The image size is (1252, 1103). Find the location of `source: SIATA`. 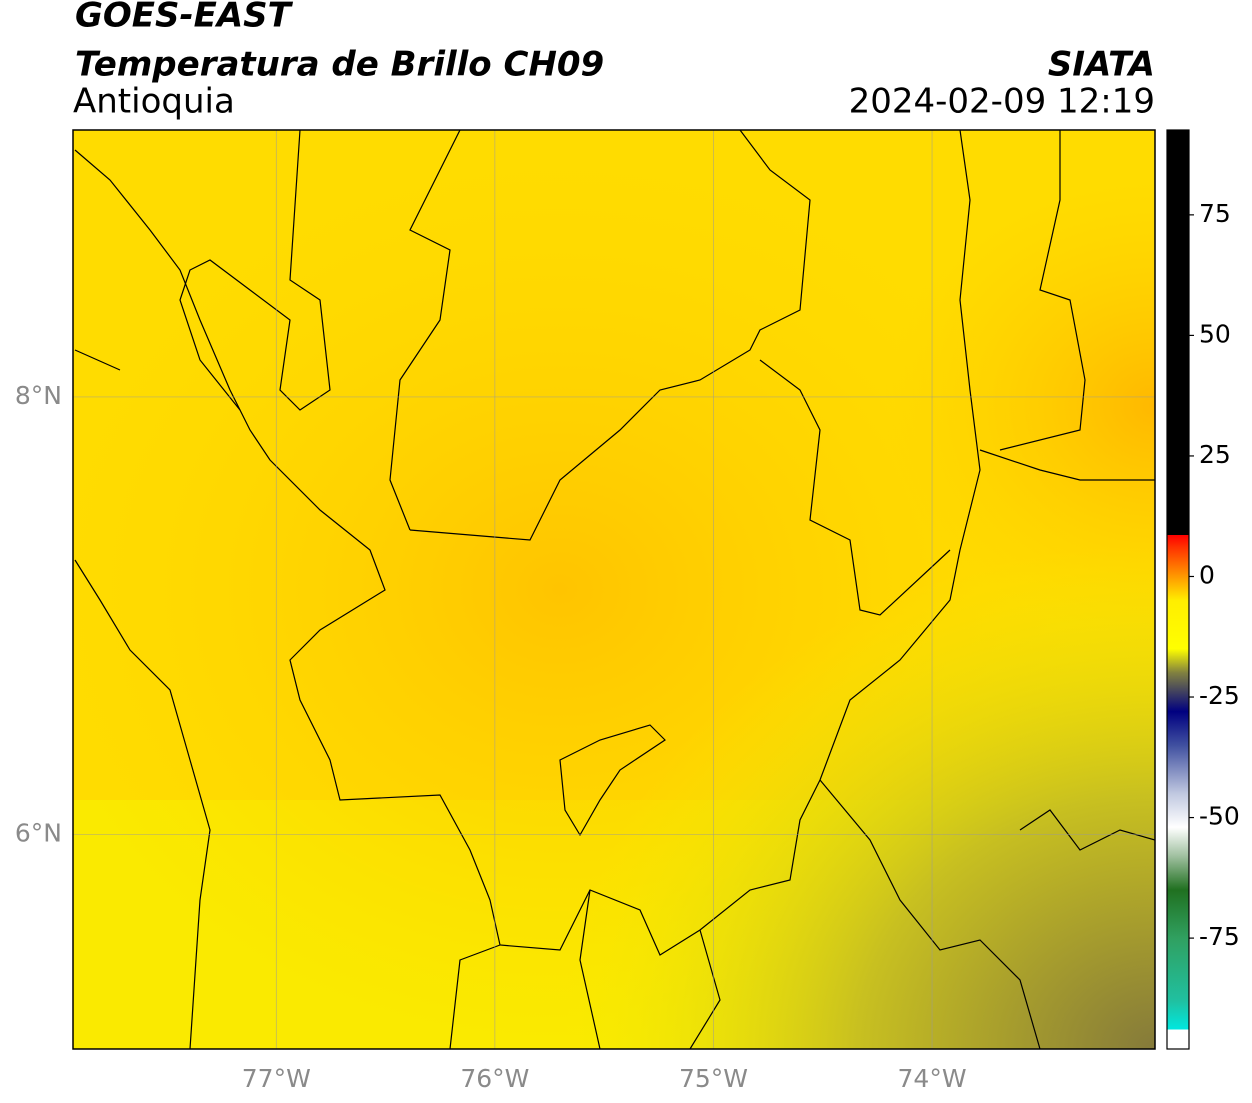

source: SIATA is located at coordinates (1101, 65).